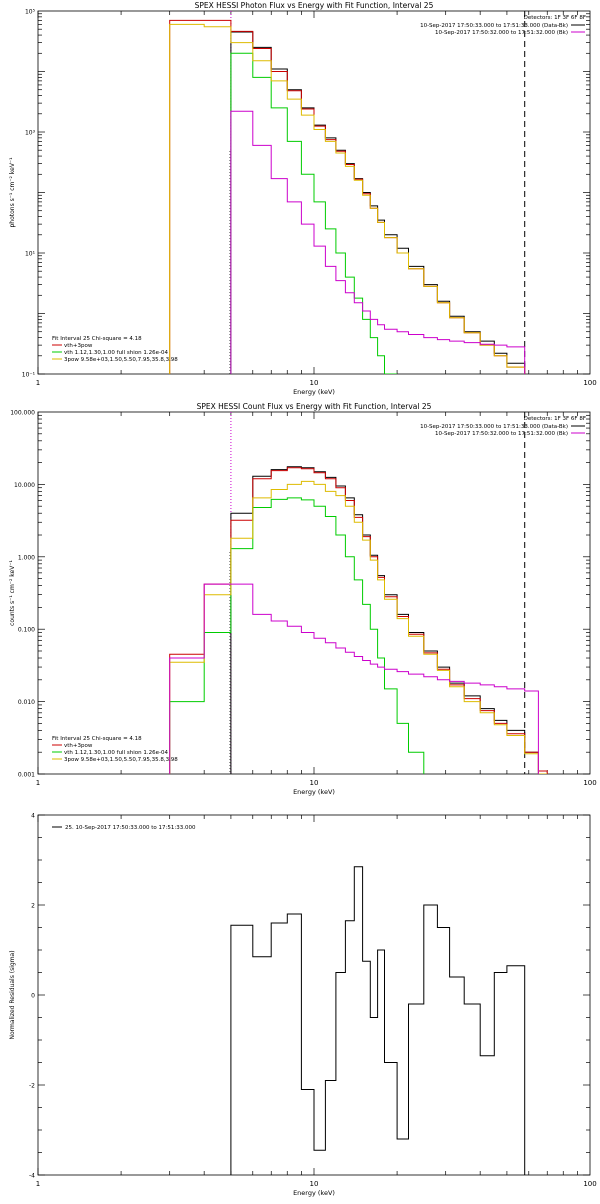  Describe the element at coordinates (24, 485) in the screenshot. I see `y-tick-label: 10.000` at that location.